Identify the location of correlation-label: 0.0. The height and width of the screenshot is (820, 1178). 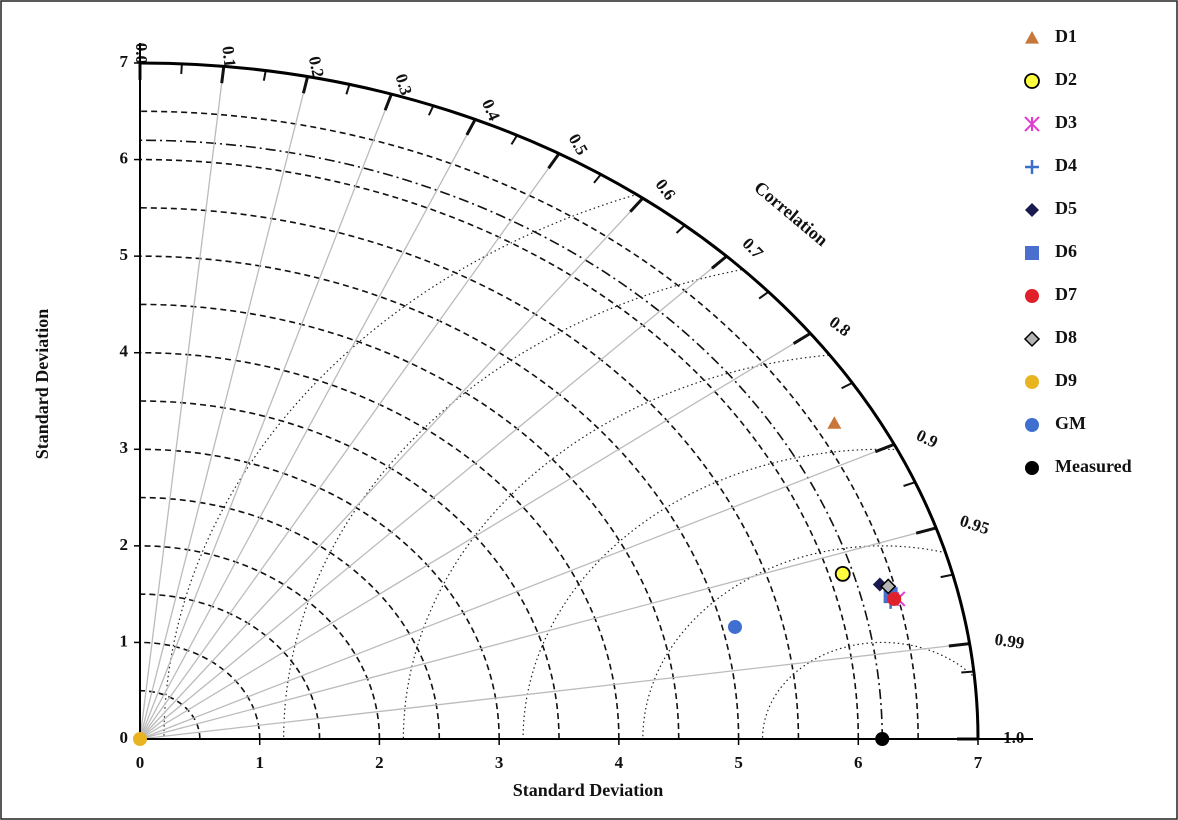
(141, 53).